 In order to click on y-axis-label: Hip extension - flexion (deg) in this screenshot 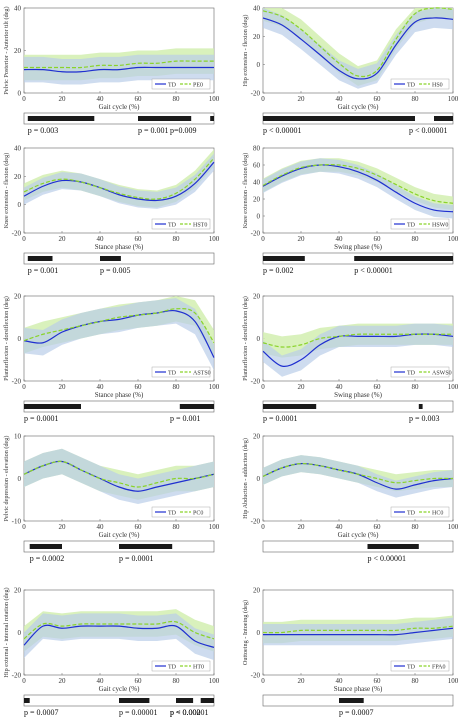, I will do `click(245, 51)`.